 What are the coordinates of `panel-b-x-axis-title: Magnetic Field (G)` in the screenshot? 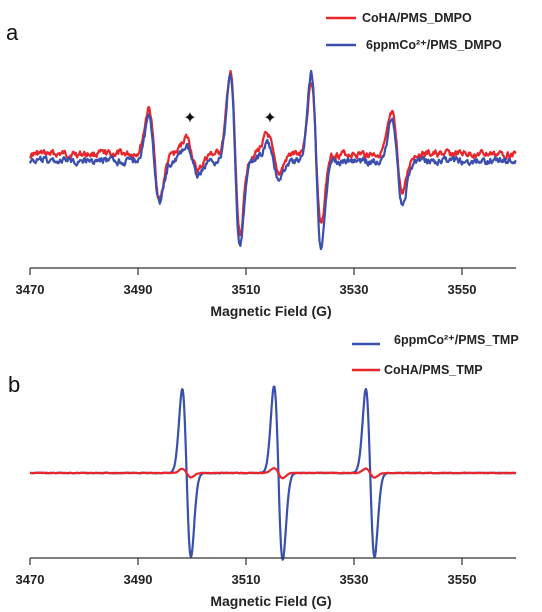 It's located at (270, 601).